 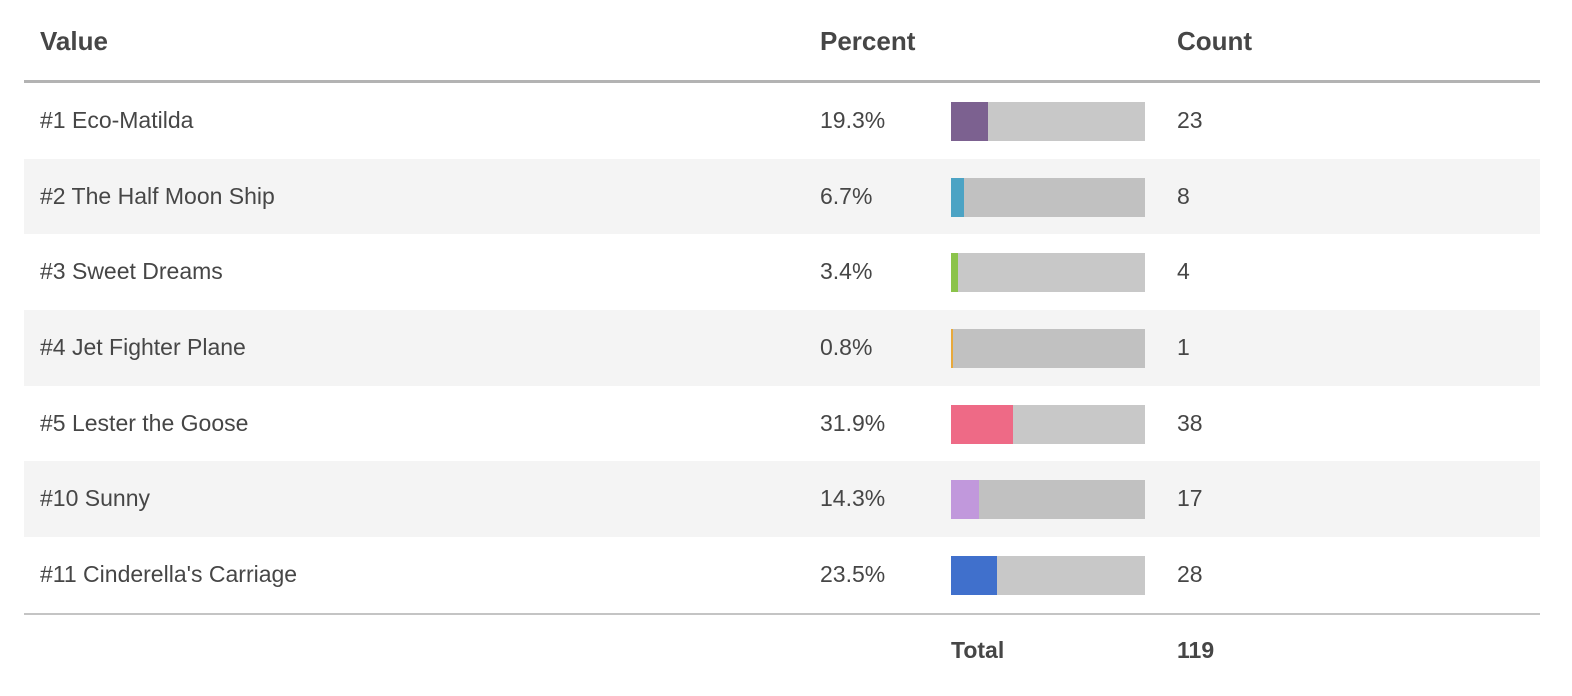 I want to click on row-value-label: #3 Sweet Dreams, so click(x=131, y=271).